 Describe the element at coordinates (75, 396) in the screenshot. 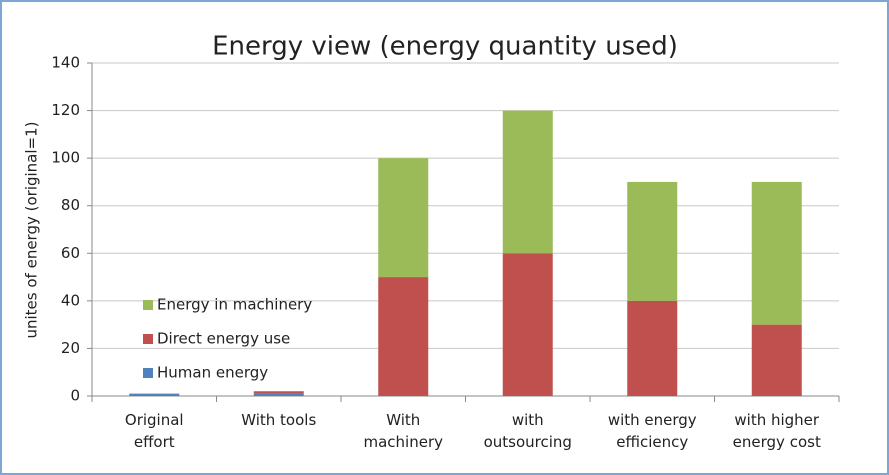

I see `y-tick-label: 0` at that location.